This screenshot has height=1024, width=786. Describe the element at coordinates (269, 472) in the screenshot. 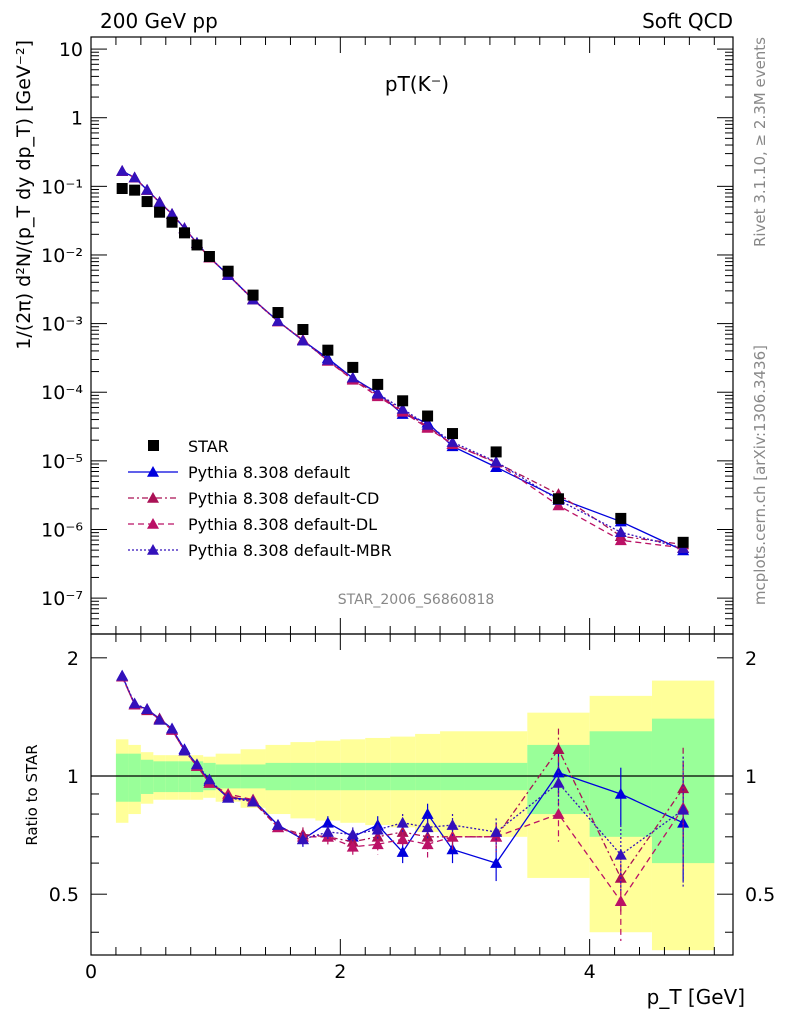

I see `legend-label: Pythia 8.308 default` at that location.